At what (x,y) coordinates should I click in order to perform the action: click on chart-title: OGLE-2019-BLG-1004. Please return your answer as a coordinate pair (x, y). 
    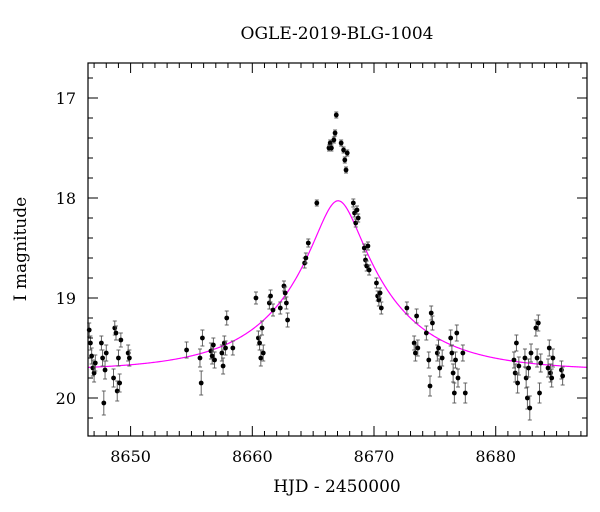
    Looking at the image, I should click on (337, 34).